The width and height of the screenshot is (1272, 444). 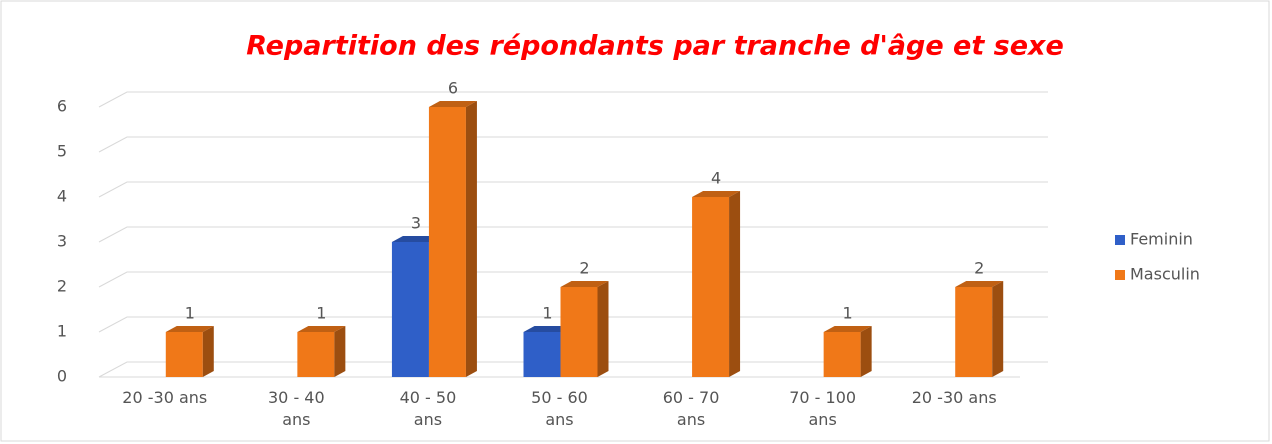 What do you see at coordinates (62, 106) in the screenshot?
I see `y-tick-label: 6` at bounding box center [62, 106].